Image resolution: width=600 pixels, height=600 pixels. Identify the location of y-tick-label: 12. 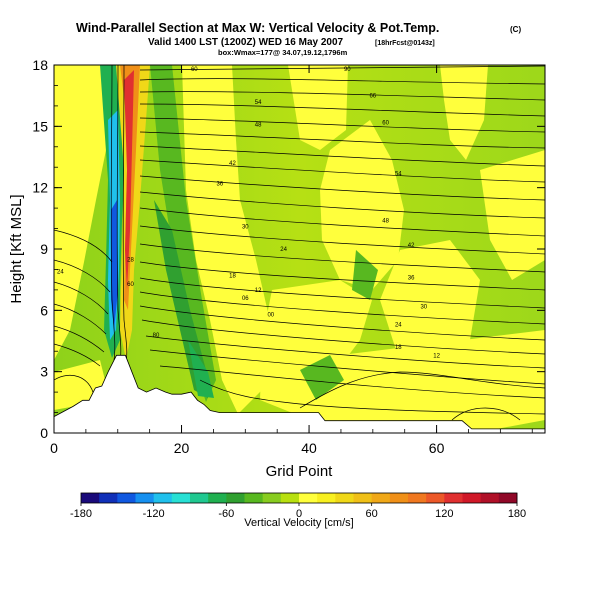
(40, 188).